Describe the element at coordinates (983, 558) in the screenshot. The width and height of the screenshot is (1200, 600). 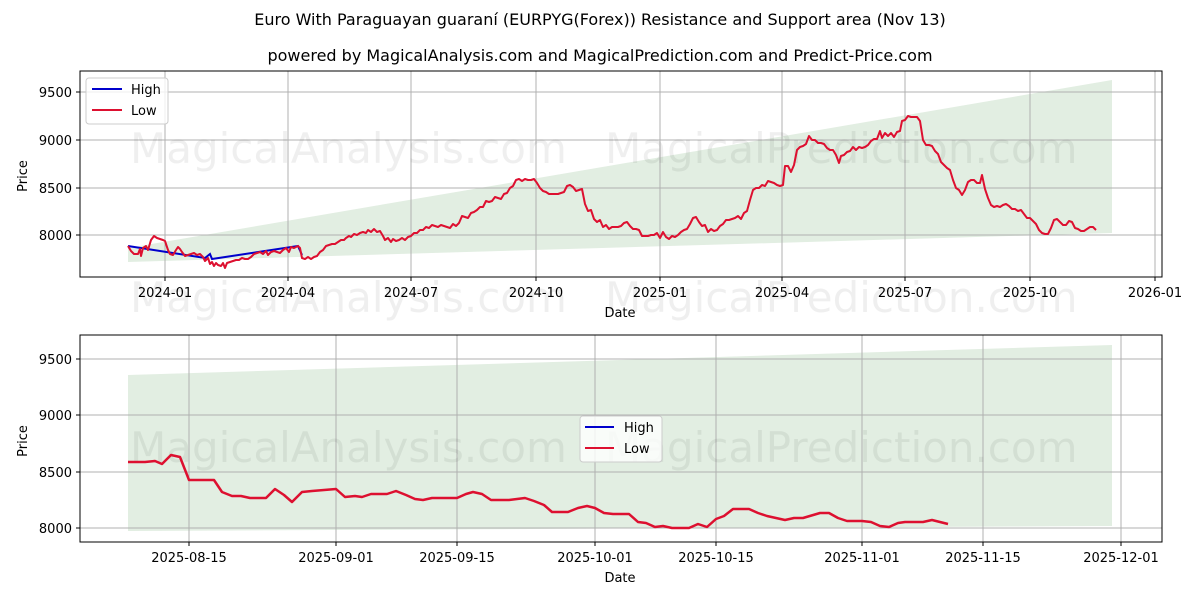
I see `x-tick: 2025-11-15` at that location.